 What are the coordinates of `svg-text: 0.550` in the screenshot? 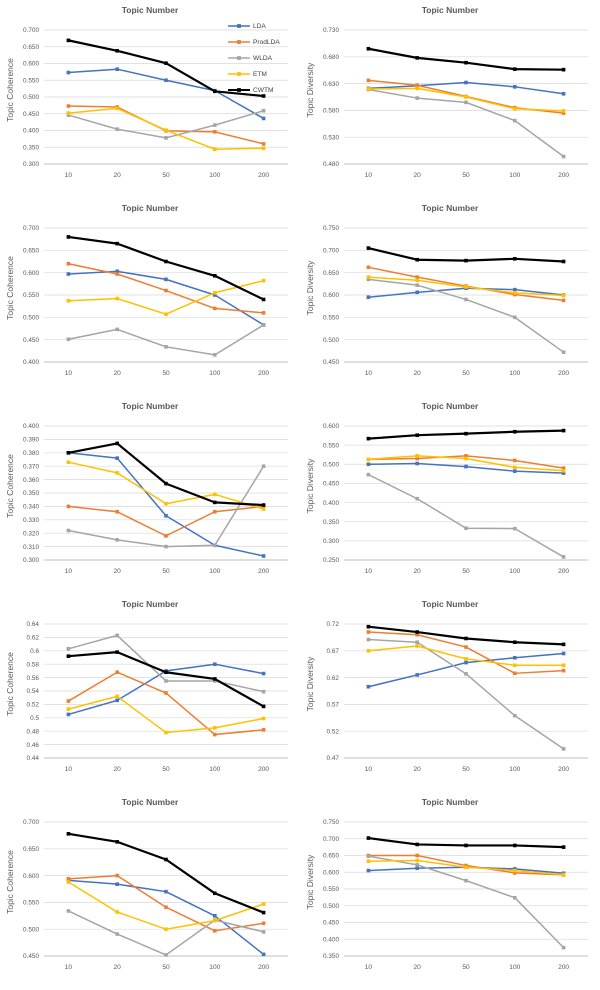 It's located at (31, 903).